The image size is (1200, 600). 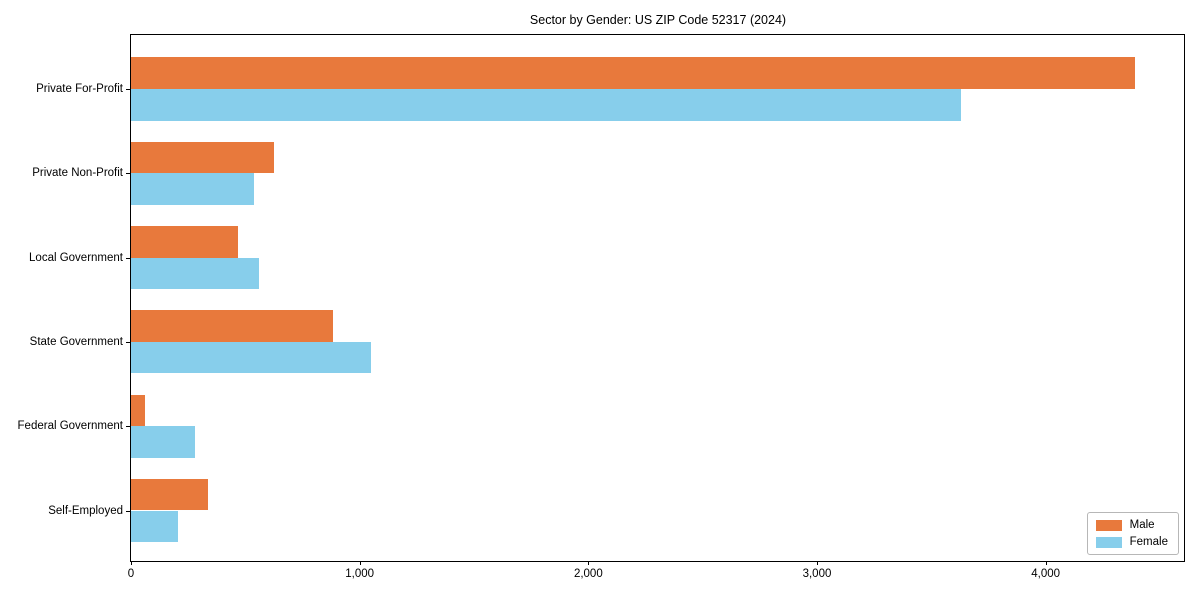 What do you see at coordinates (77, 173) in the screenshot?
I see `y-axis-label: Private Non-Profit` at bounding box center [77, 173].